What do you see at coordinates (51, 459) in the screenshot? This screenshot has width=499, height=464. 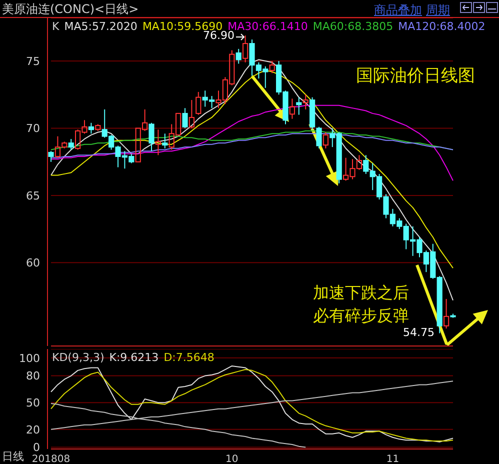 I see `x-tick-label: 201808` at bounding box center [51, 459].